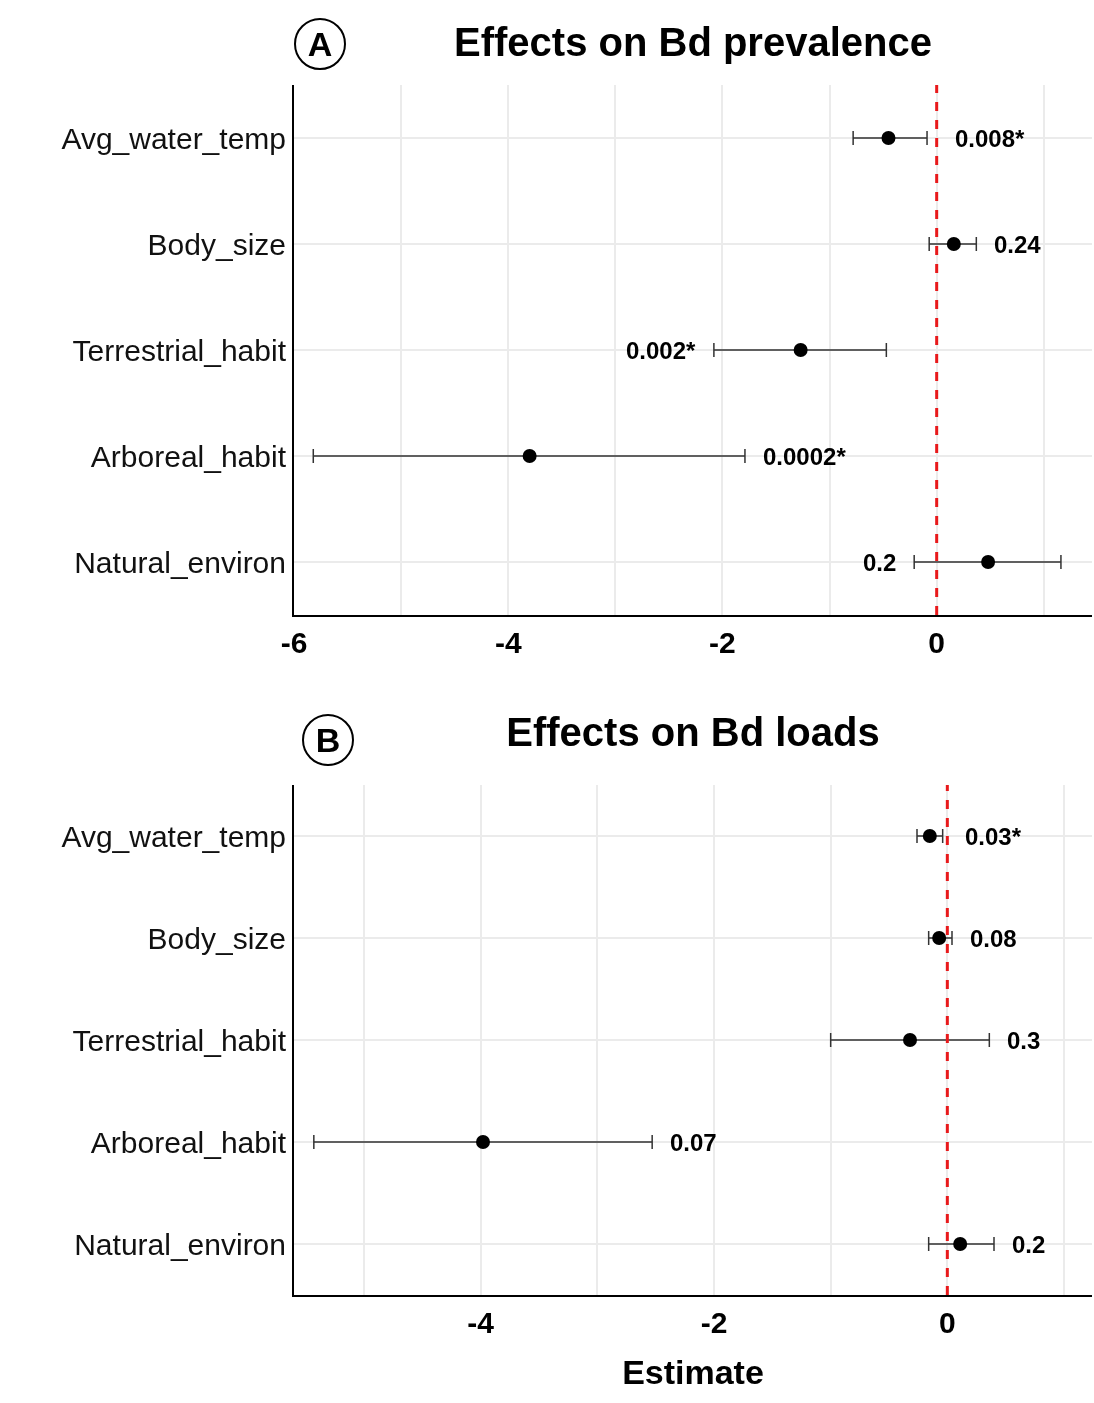 The width and height of the screenshot is (1094, 1403). I want to click on chart-title: Effects on Bd prevalence, so click(693, 42).